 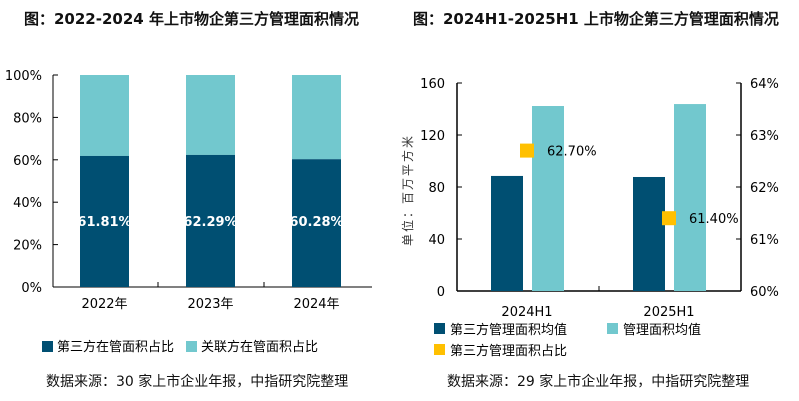 I want to click on legend-label: 第三方管理面积均值, so click(x=508, y=330).